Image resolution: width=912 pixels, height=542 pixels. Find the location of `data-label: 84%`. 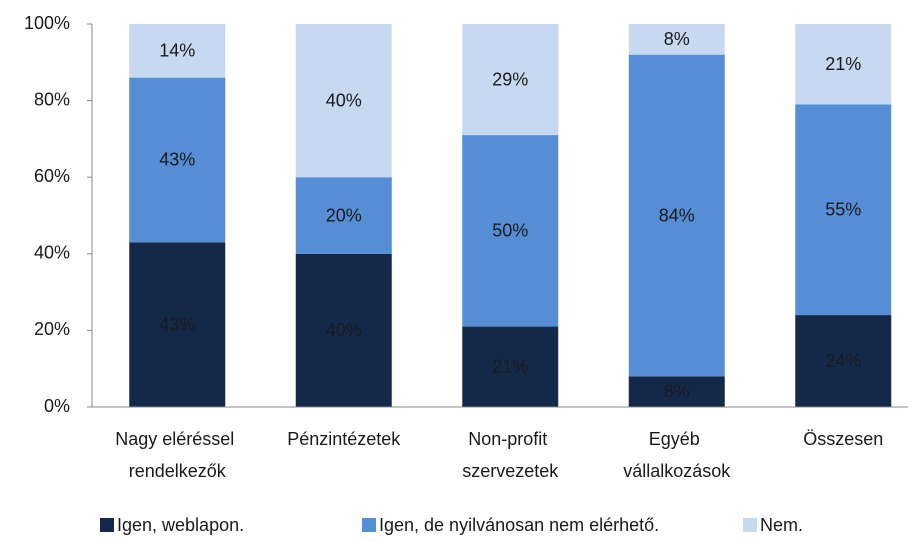

data-label: 84% is located at coordinates (677, 215).